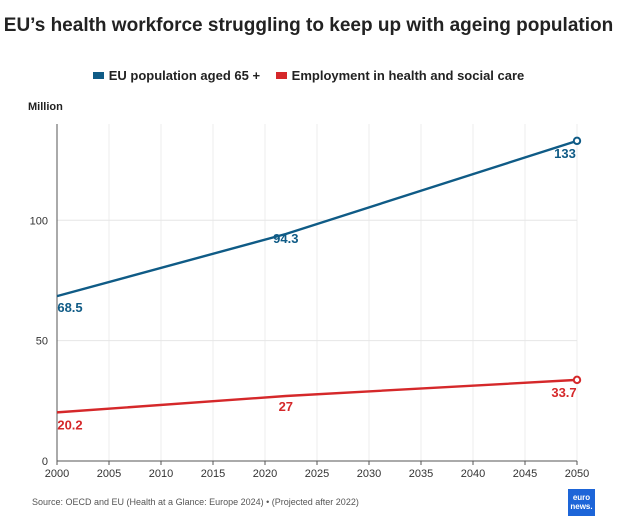  Describe the element at coordinates (565, 153) in the screenshot. I see `data-label-0-2: 133` at that location.